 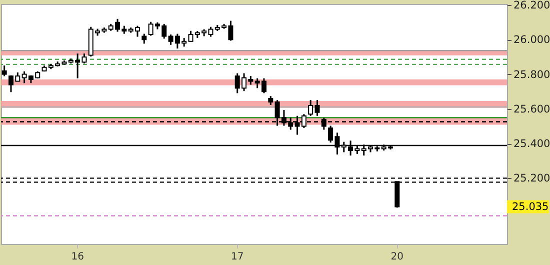 I want to click on x-tick-label: 20, so click(x=397, y=257).